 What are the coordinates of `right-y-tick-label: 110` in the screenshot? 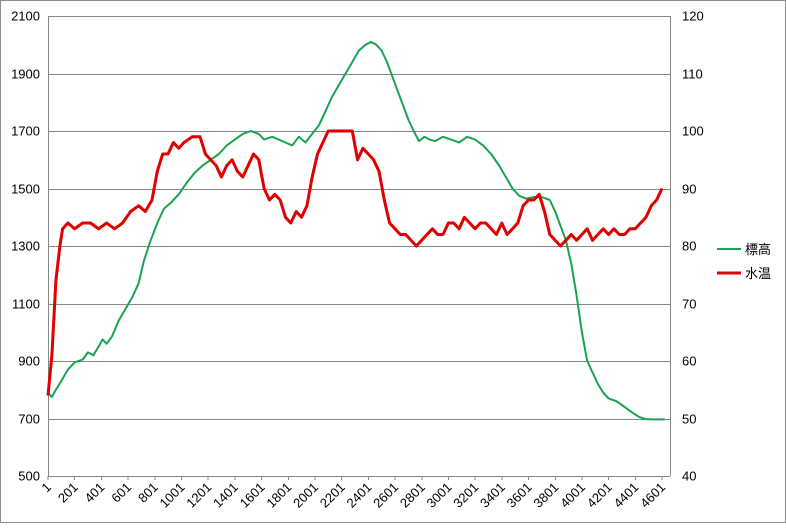 It's located at (692, 74).